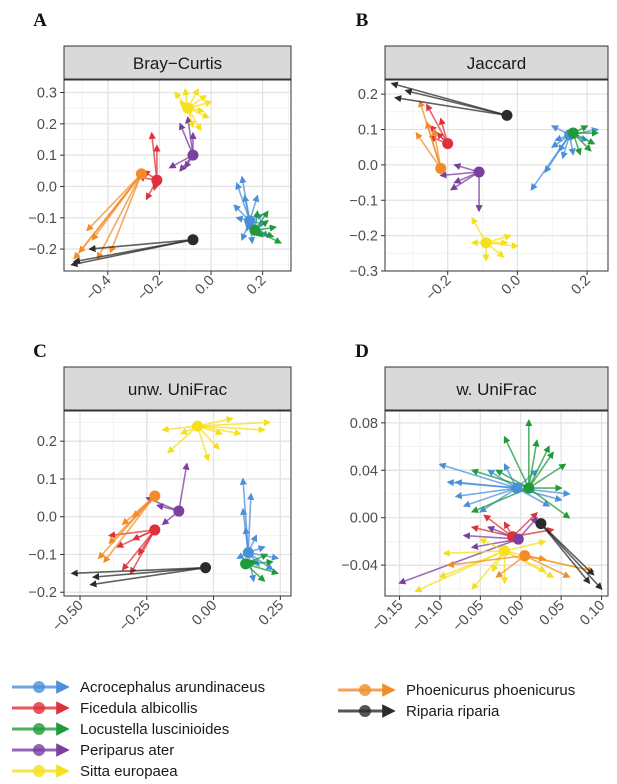 This screenshot has width=617, height=784. I want to click on legend-item: Sitta europaea, so click(95, 771).